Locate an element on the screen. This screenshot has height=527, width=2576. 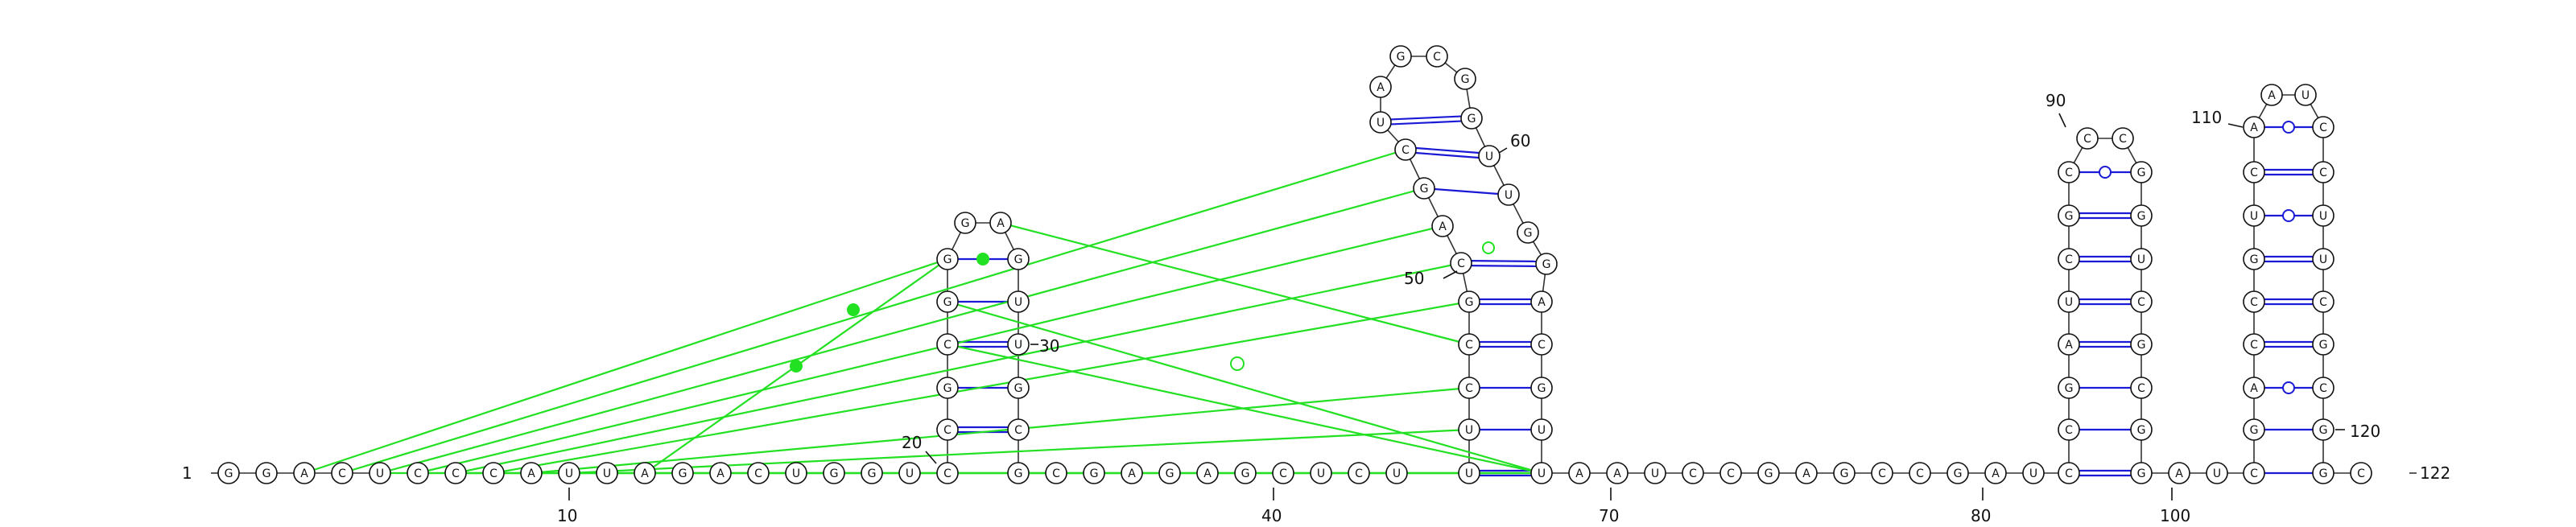
position-label: 90 is located at coordinates (2056, 100).